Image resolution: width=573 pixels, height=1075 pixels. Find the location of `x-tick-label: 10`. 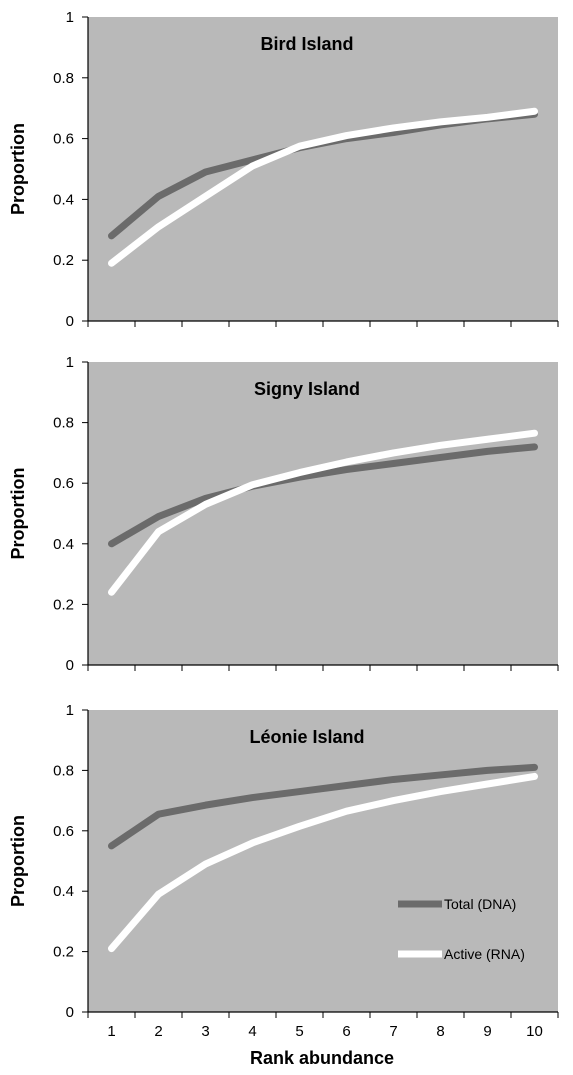

x-tick-label: 10 is located at coordinates (534, 1031).